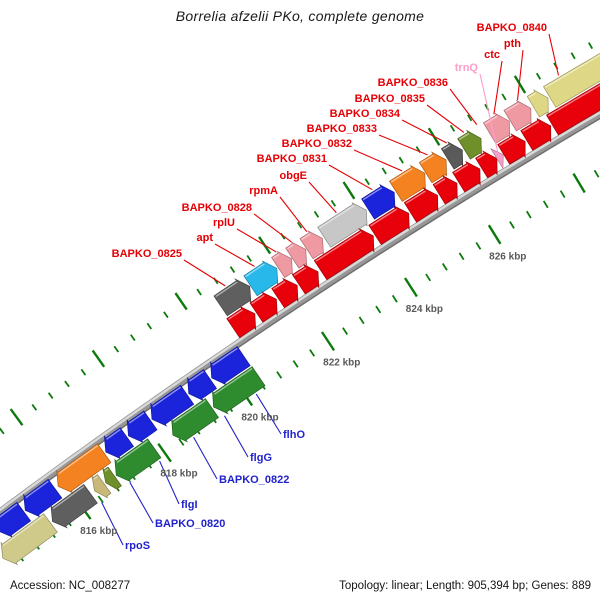  What do you see at coordinates (259, 417) in the screenshot?
I see `ruler-label-820: 820 kbp` at bounding box center [259, 417].